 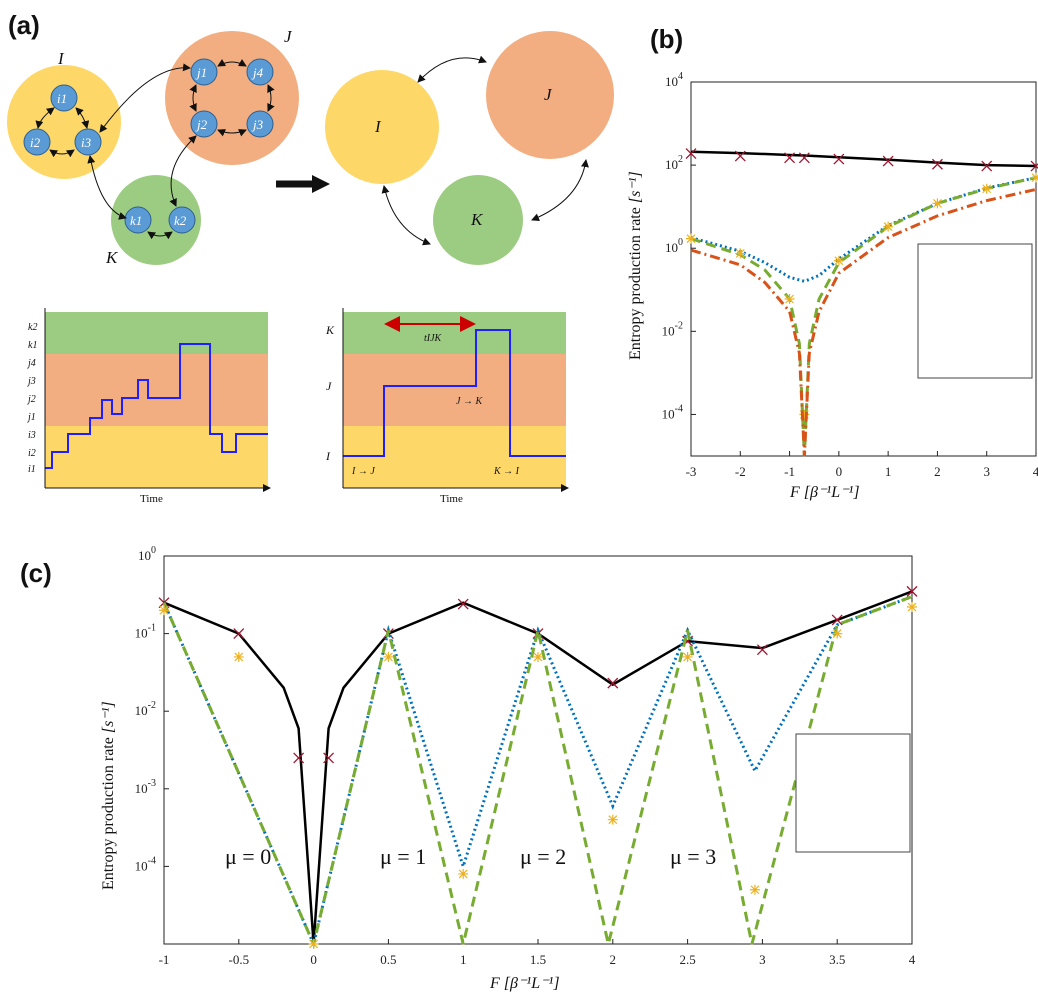 What do you see at coordinates (986, 471) in the screenshot?
I see `x-tick-label: 3` at bounding box center [986, 471].